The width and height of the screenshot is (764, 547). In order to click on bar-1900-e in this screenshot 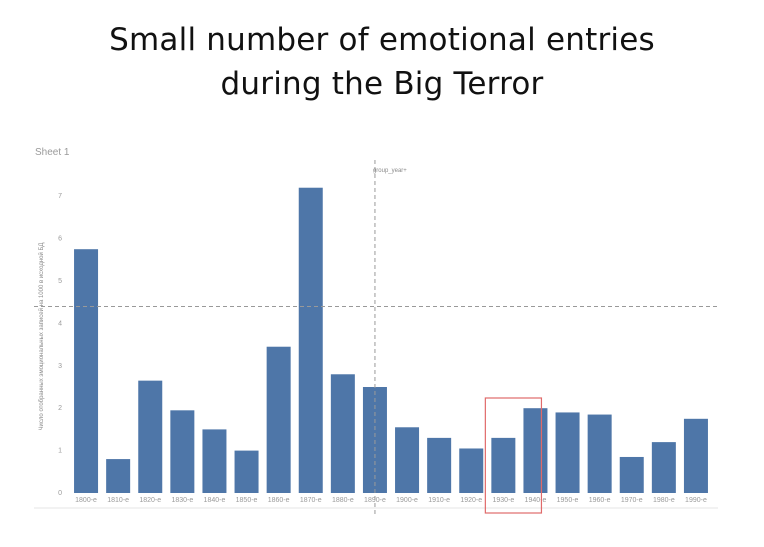, I will do `click(407, 460)`.